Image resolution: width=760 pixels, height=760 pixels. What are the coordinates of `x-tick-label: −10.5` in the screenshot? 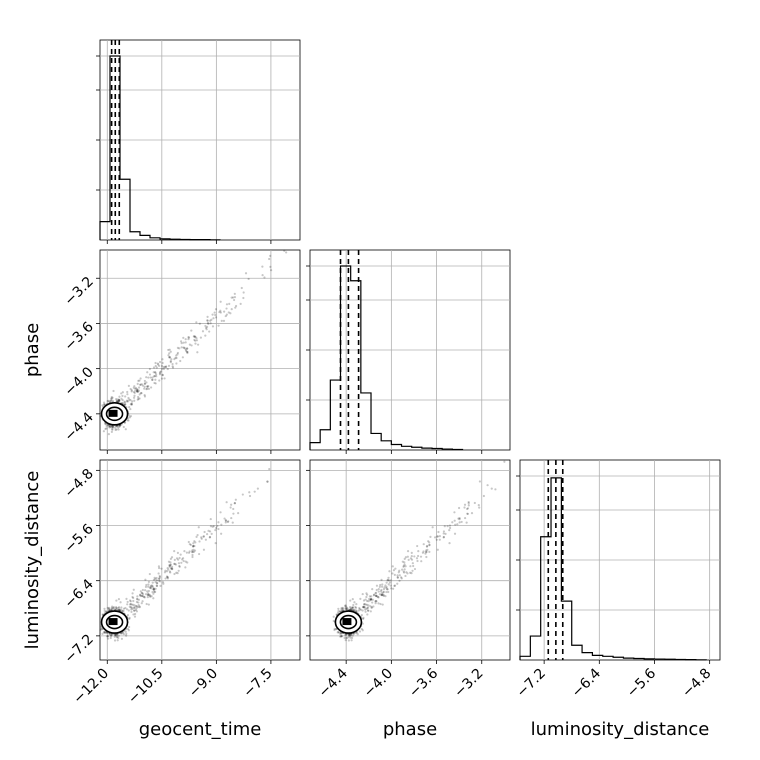 It's located at (146, 687).